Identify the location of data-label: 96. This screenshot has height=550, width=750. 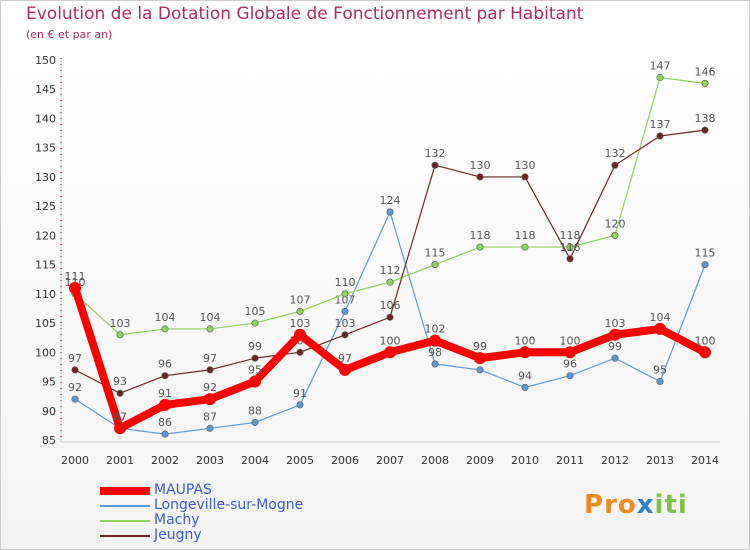
(570, 364).